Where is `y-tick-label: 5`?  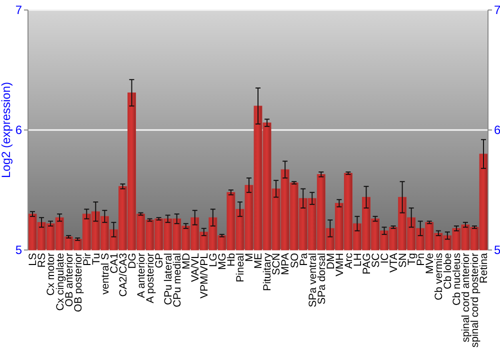
y-tick-label: 5 is located at coordinates (18, 250).